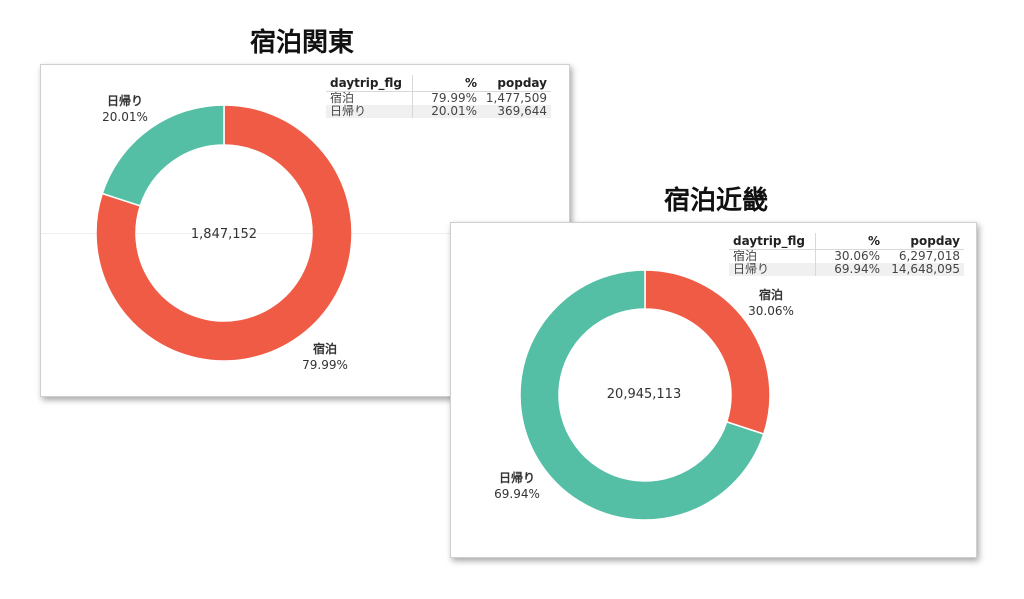  I want to click on slice-label-percent: 20.01%, so click(125, 117).